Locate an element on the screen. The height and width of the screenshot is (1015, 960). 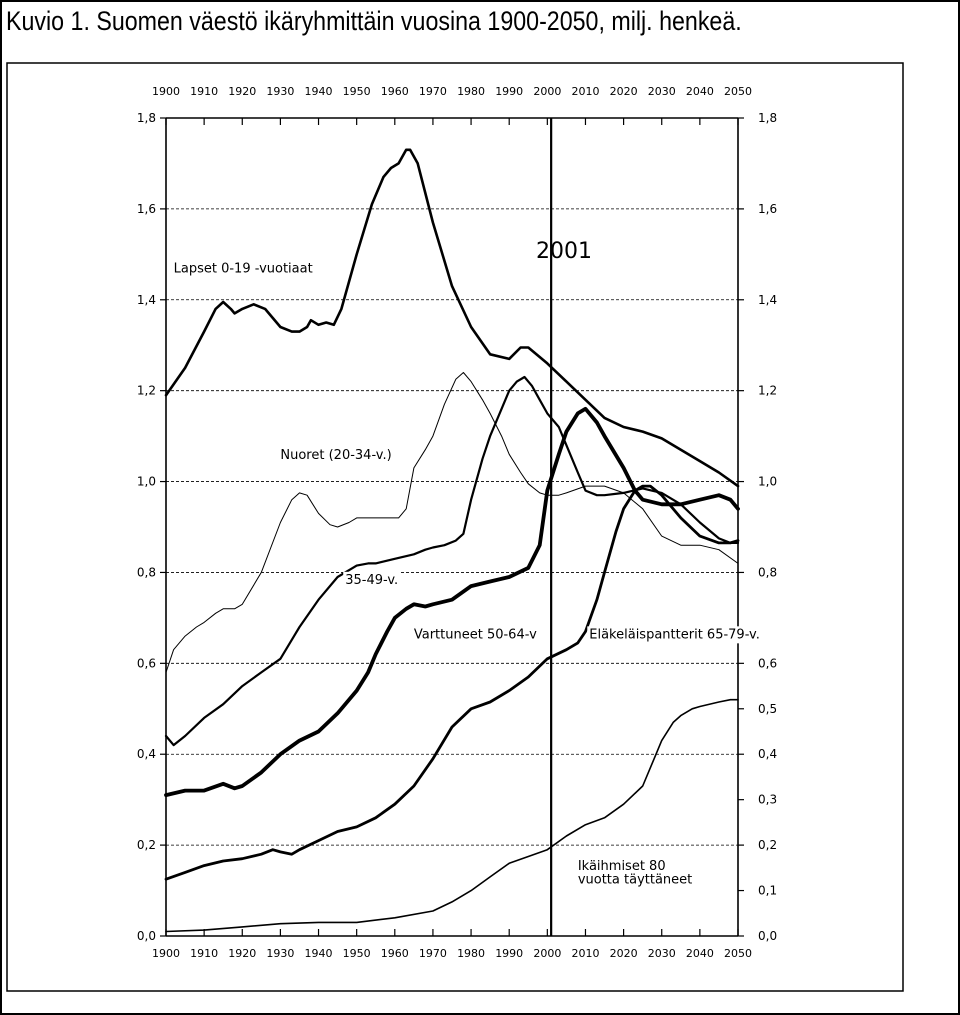
x-tick-label: 1940 is located at coordinates (319, 953).